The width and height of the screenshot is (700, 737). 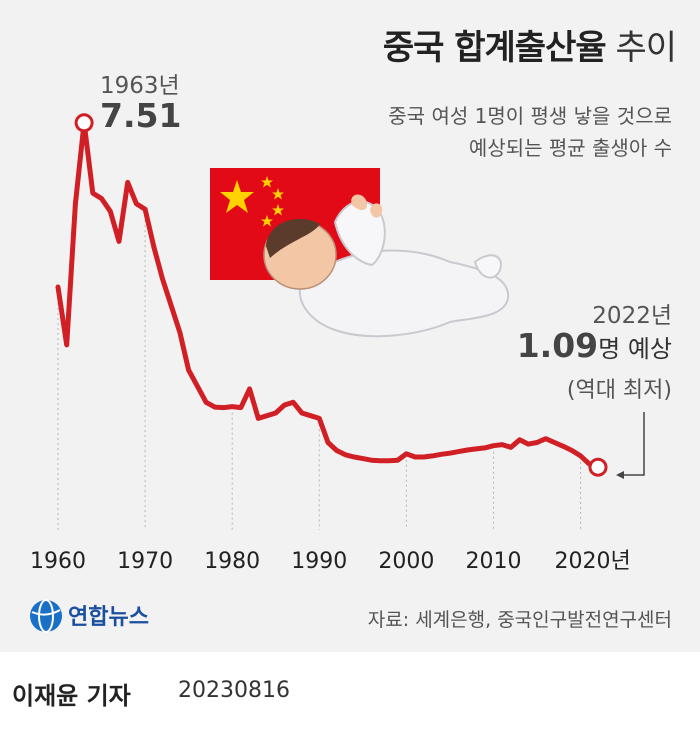 What do you see at coordinates (145, 561) in the screenshot?
I see `x-tick-label: 1970` at bounding box center [145, 561].